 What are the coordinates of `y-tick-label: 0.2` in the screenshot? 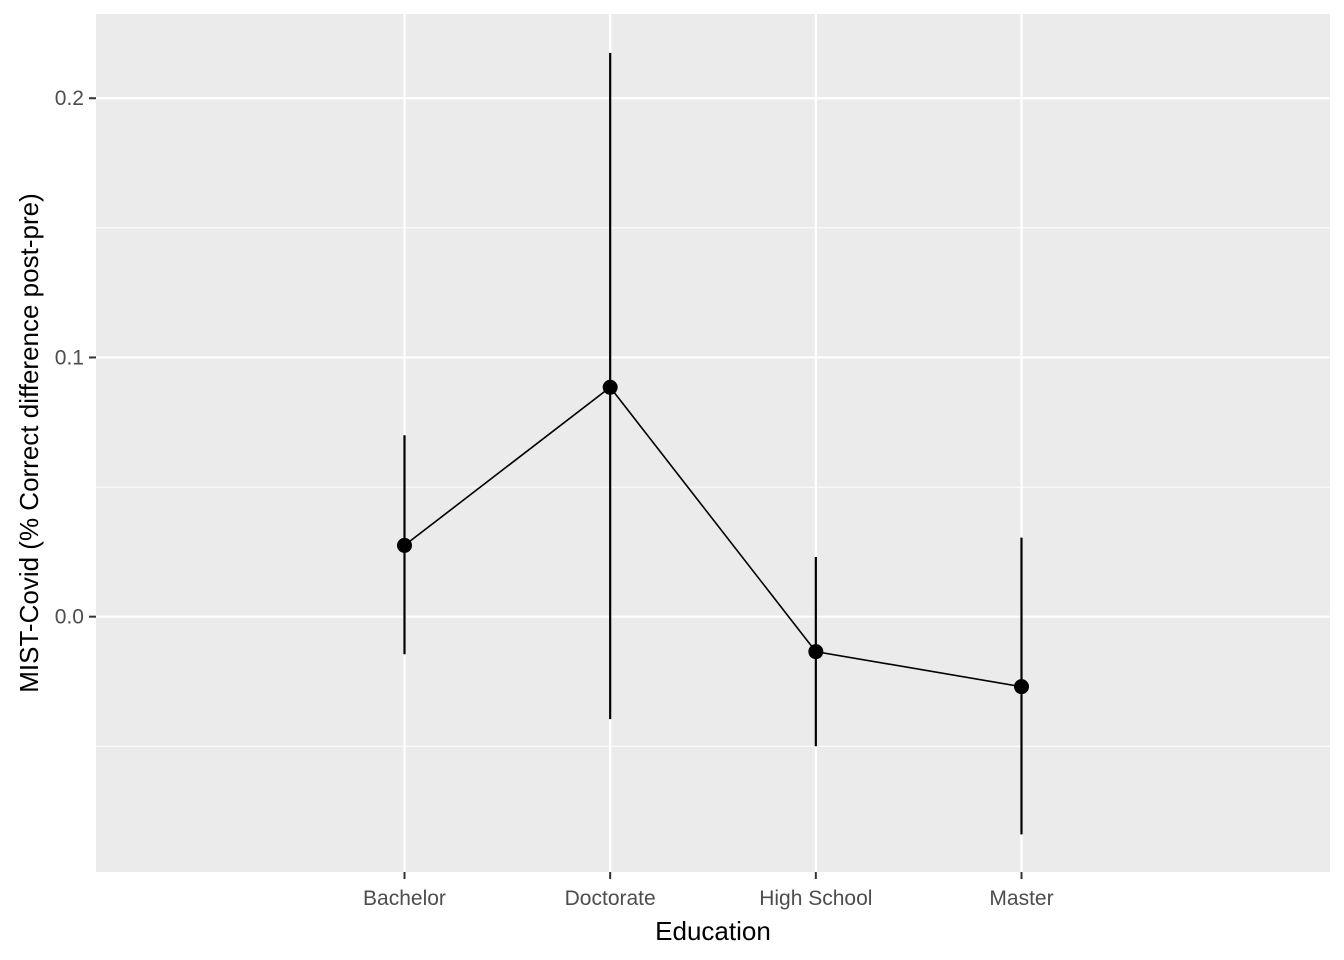 It's located at (69, 98).